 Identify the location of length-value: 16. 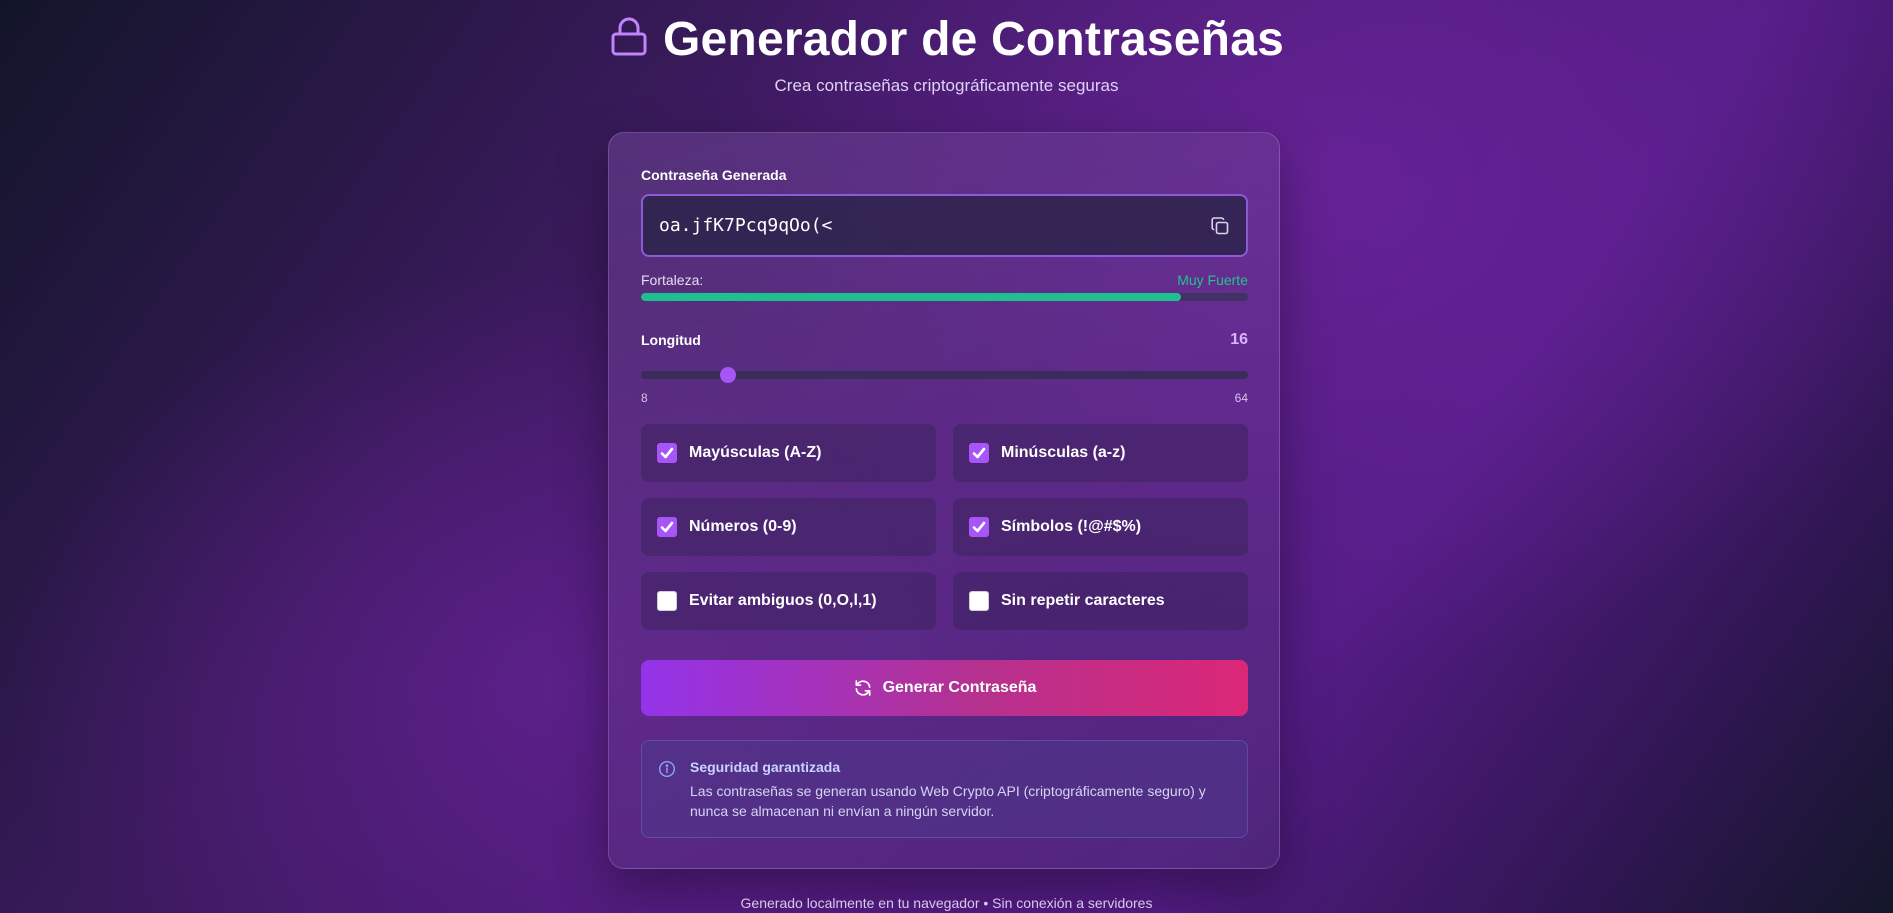
(1239, 339).